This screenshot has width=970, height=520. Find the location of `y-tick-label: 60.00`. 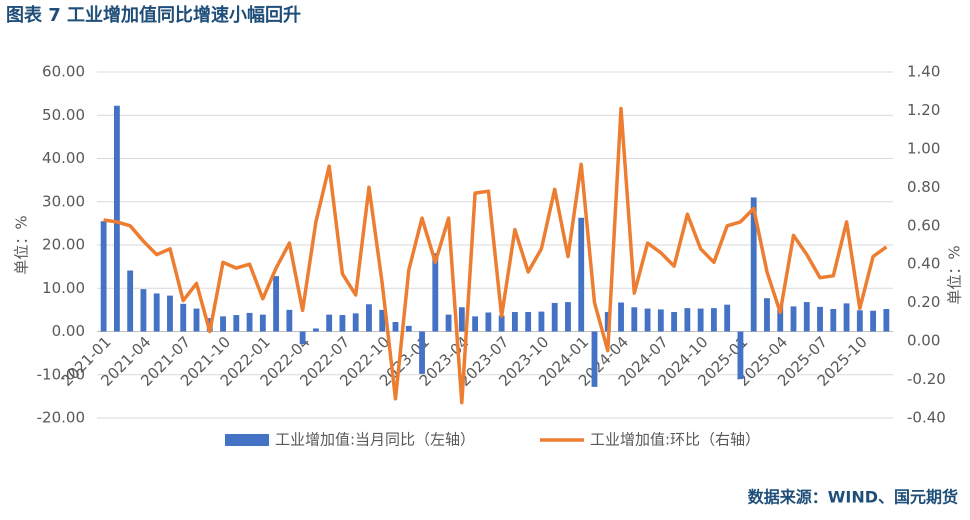

y-tick-label: 60.00 is located at coordinates (63, 72).